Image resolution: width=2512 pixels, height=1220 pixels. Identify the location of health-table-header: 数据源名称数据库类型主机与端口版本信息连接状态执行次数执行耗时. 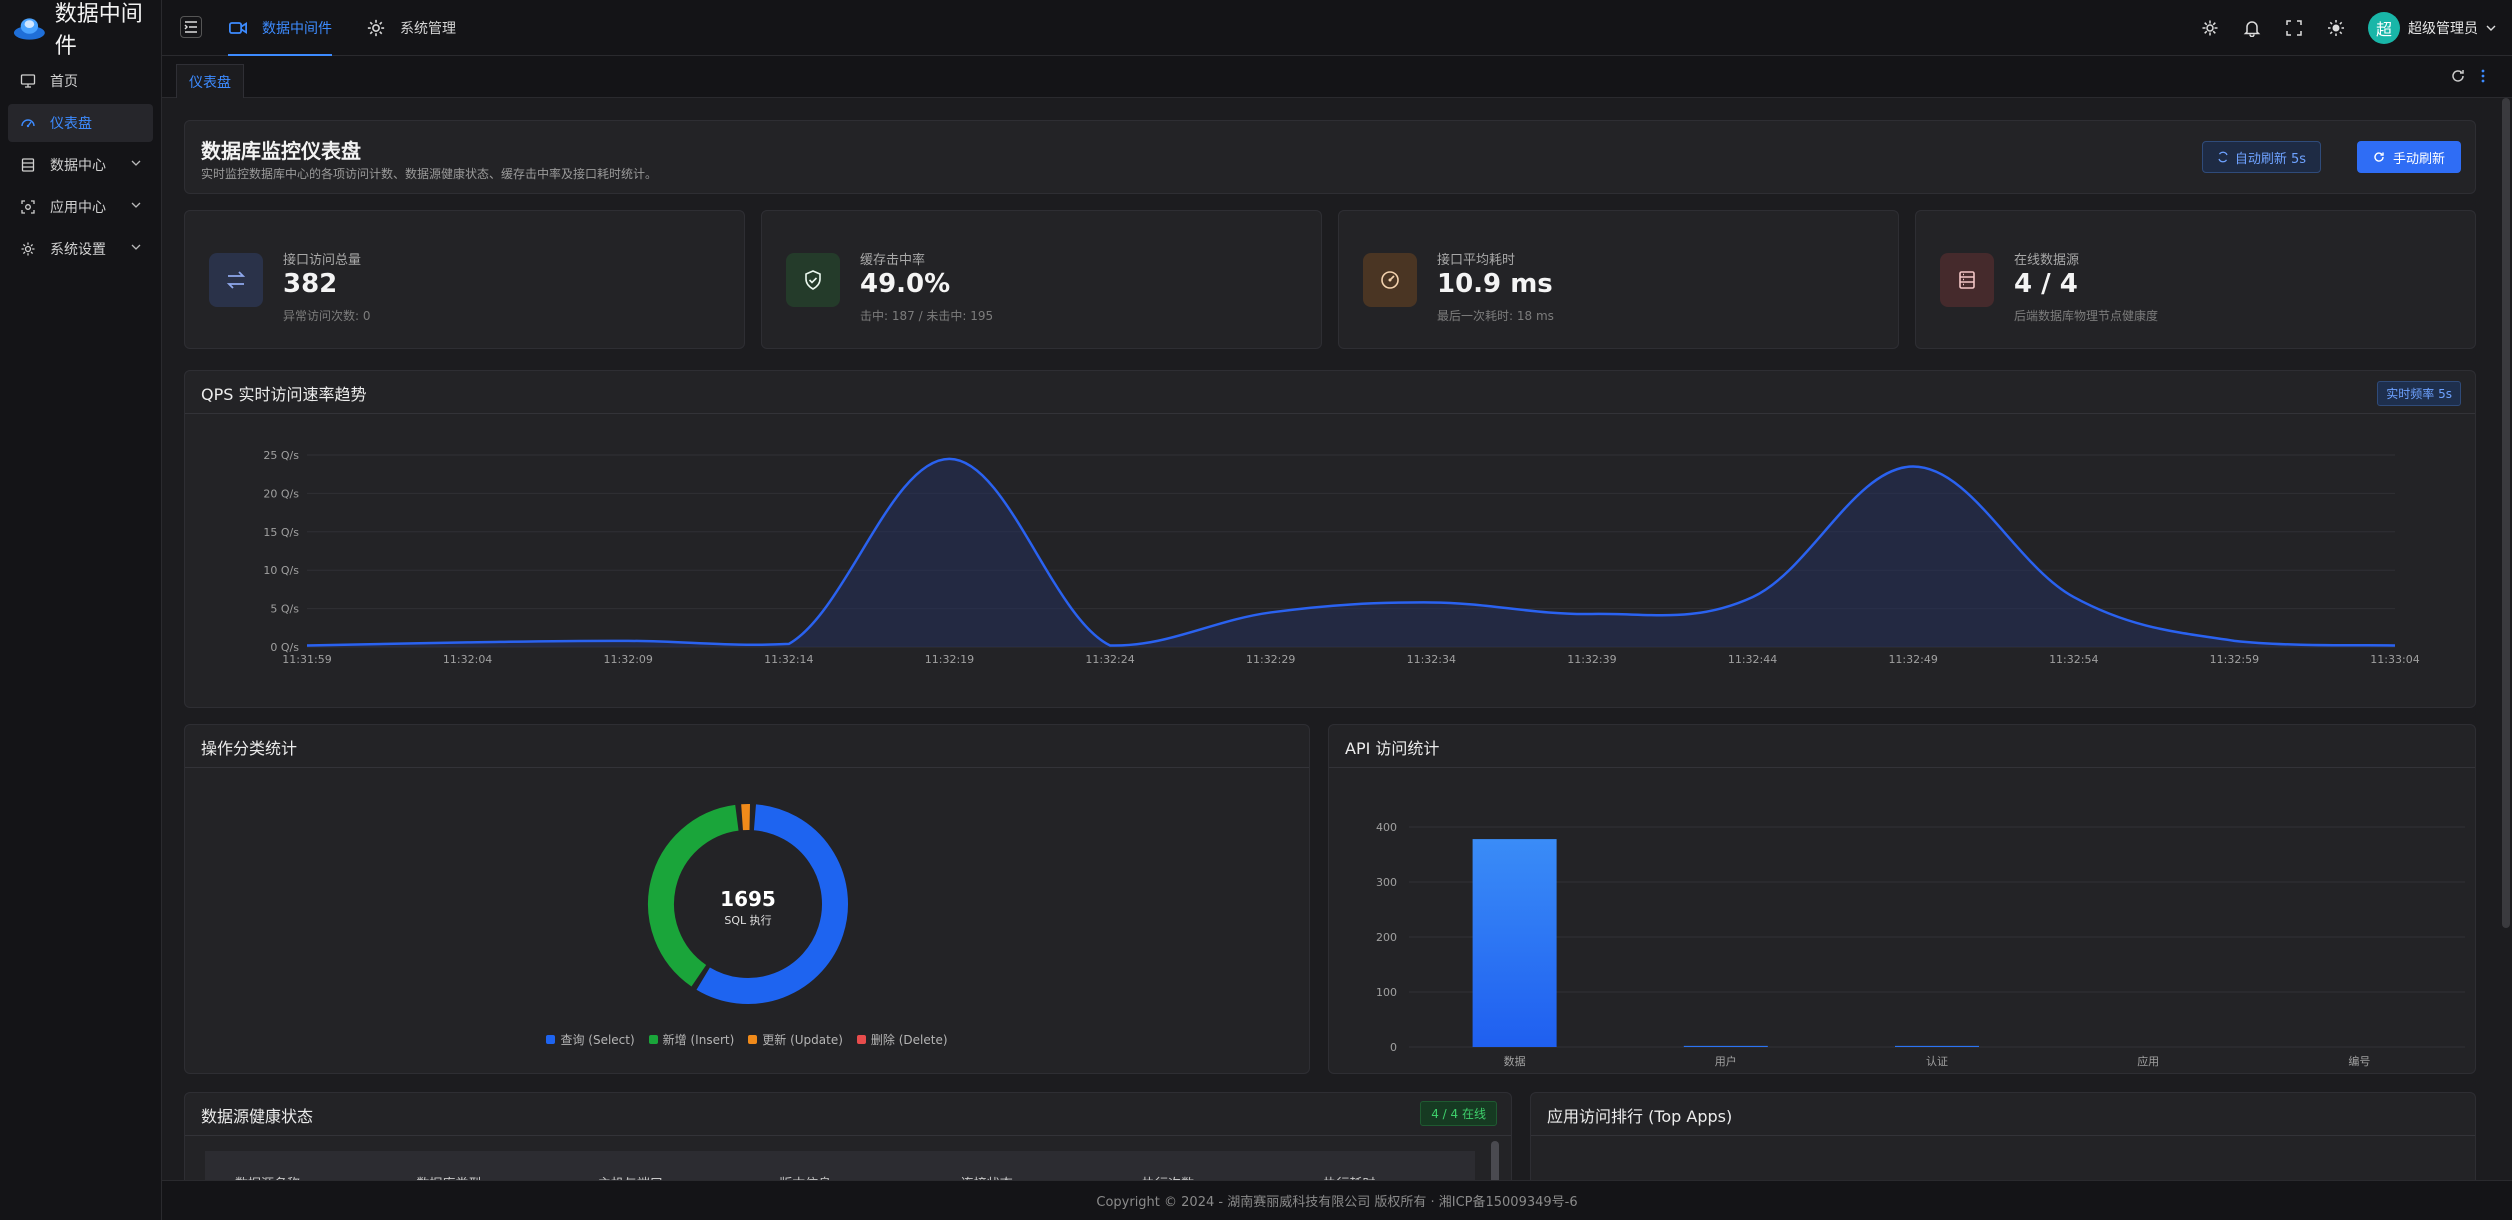
(840, 1165).